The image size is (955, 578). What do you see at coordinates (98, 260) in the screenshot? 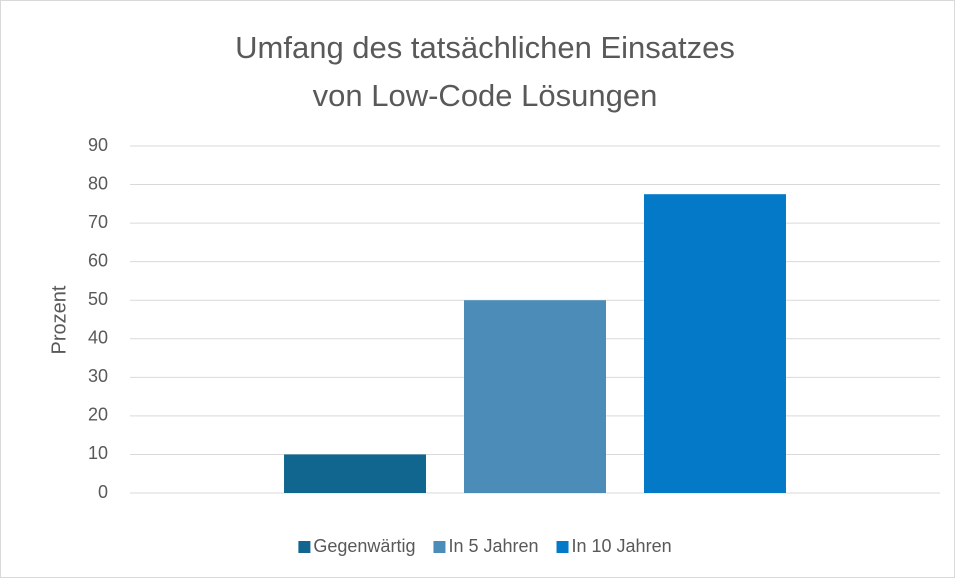
I see `y-tick-label: 60` at bounding box center [98, 260].